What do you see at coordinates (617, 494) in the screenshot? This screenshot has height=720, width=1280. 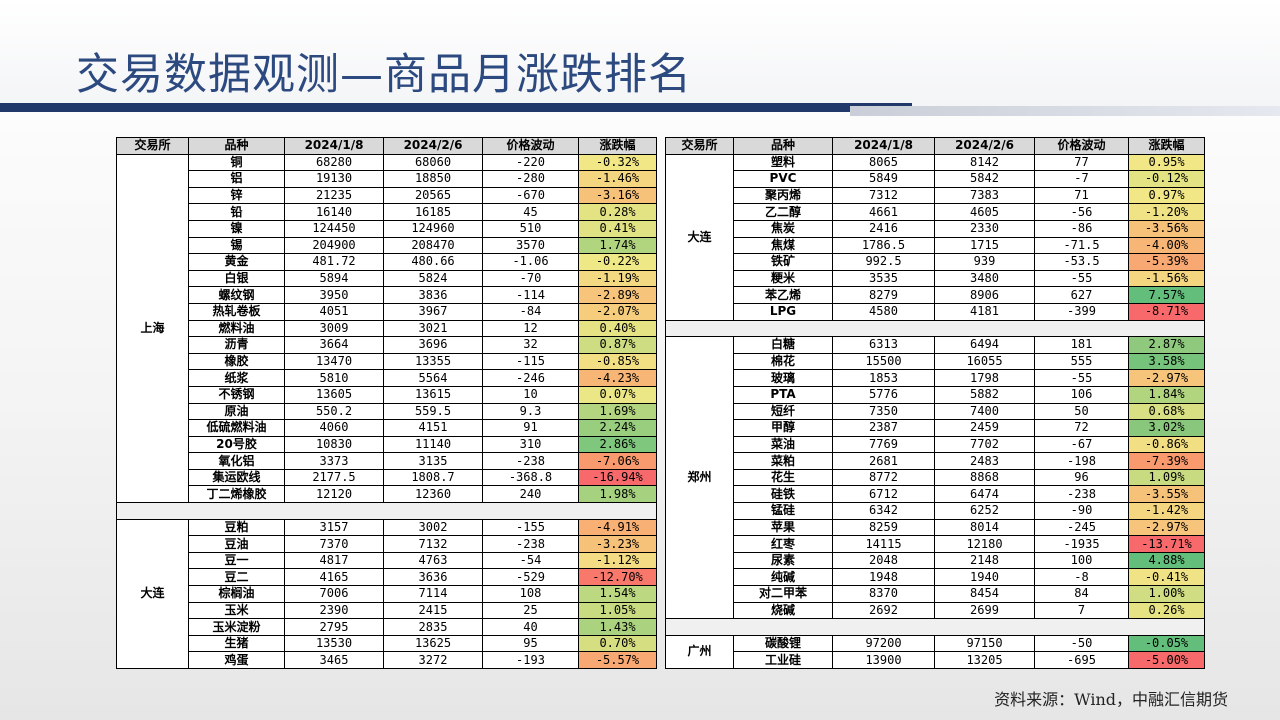 I see `pct-change: 1.98%` at bounding box center [617, 494].